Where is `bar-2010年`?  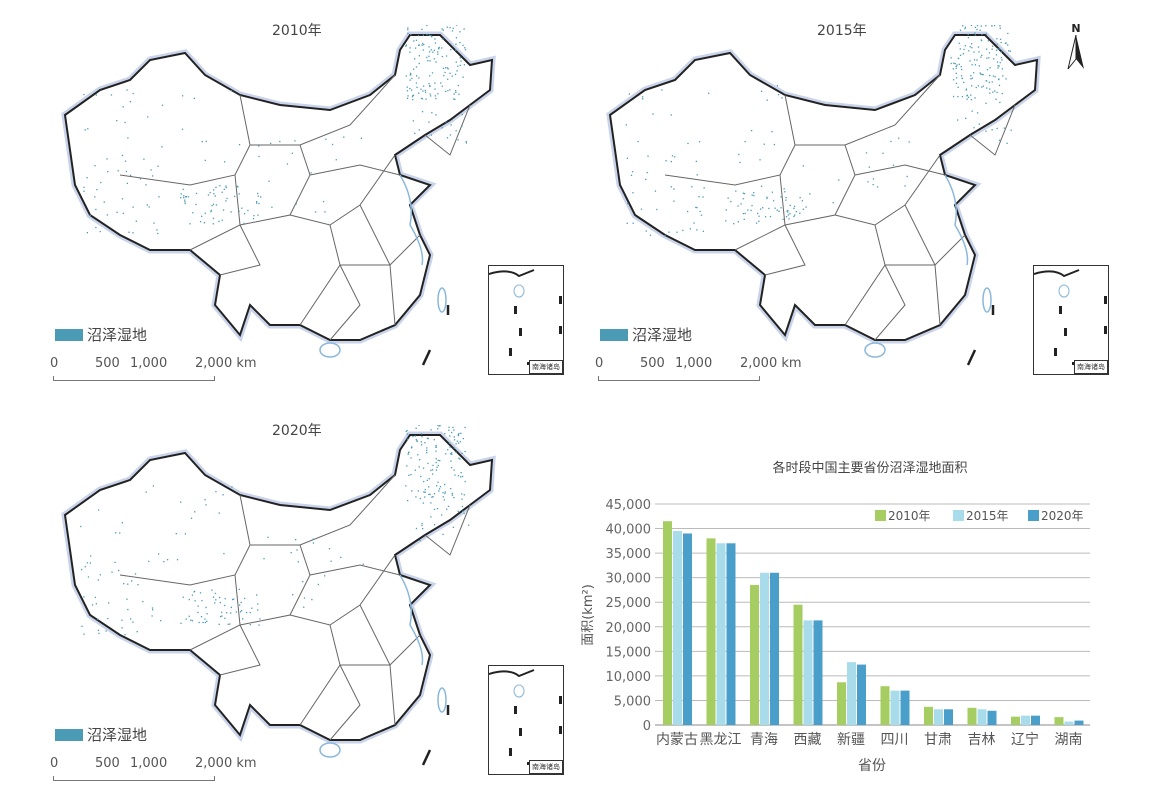
bar-2010年 is located at coordinates (972, 716).